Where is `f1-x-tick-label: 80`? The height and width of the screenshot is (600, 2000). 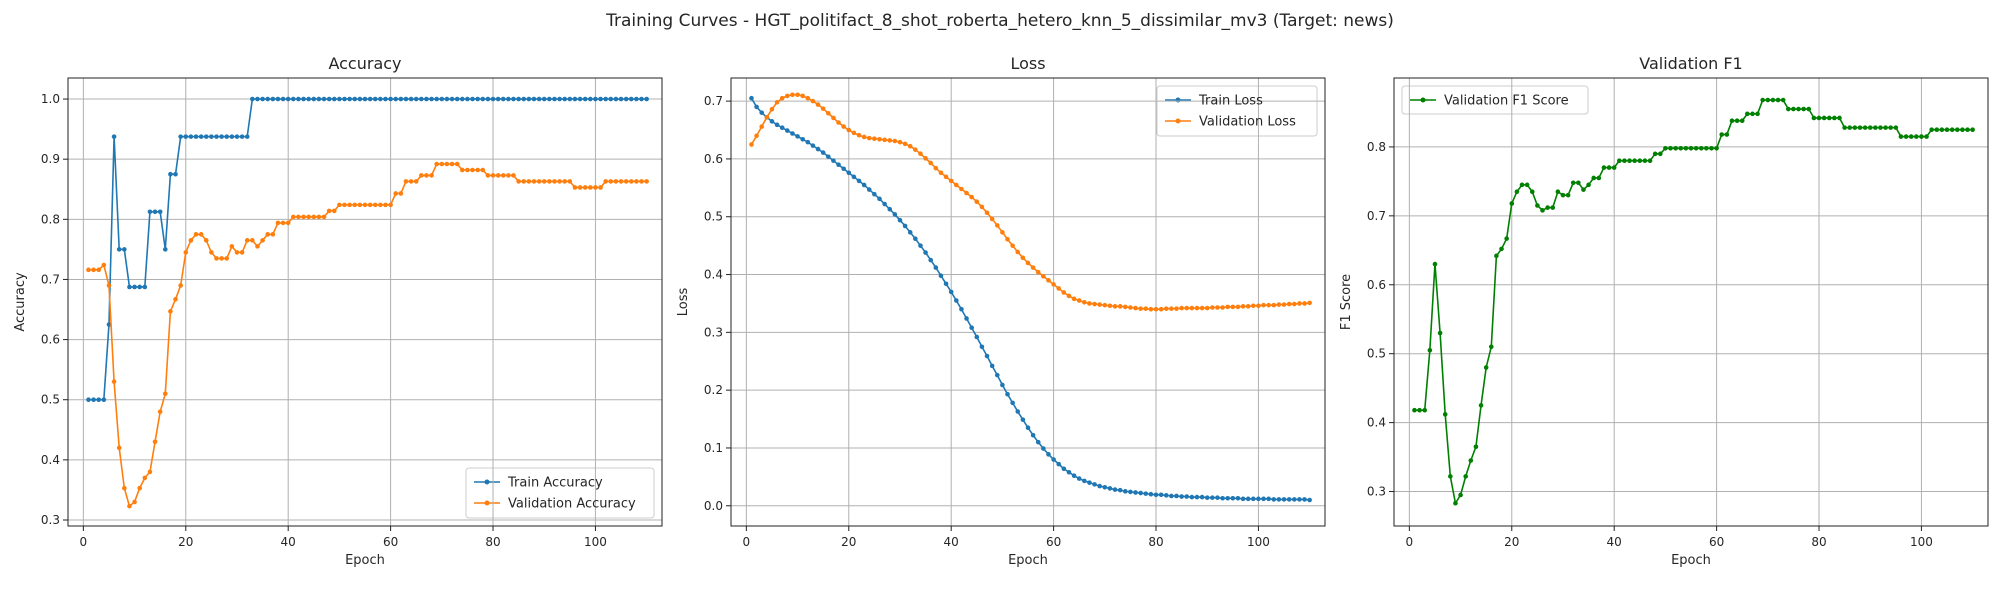
f1-x-tick-label: 80 is located at coordinates (1818, 542).